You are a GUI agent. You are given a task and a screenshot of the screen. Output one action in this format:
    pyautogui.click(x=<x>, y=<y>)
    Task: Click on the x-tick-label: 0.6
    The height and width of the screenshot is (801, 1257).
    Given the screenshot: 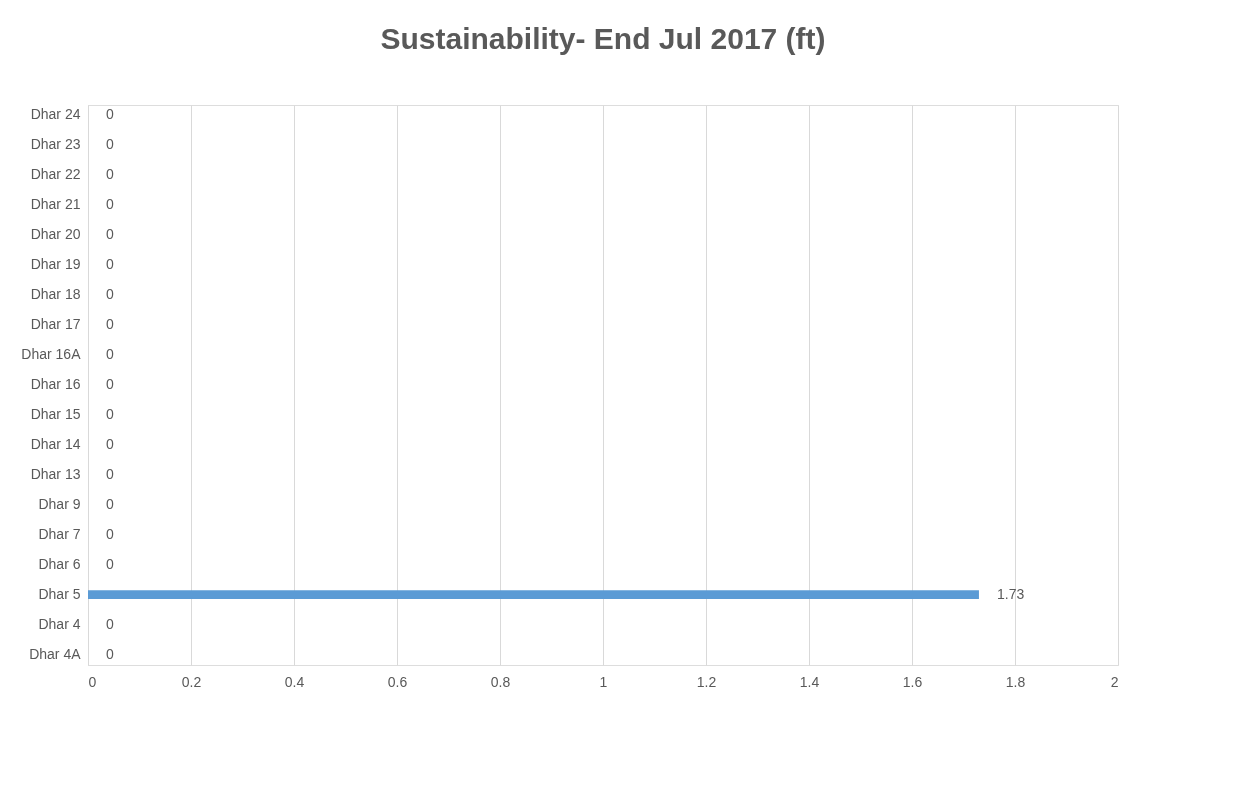 What is the action you would take?
    pyautogui.click(x=397, y=681)
    